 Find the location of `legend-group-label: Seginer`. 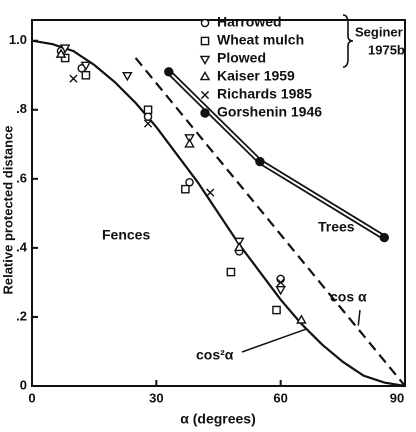

legend-group-label: Seginer is located at coordinates (379, 31).